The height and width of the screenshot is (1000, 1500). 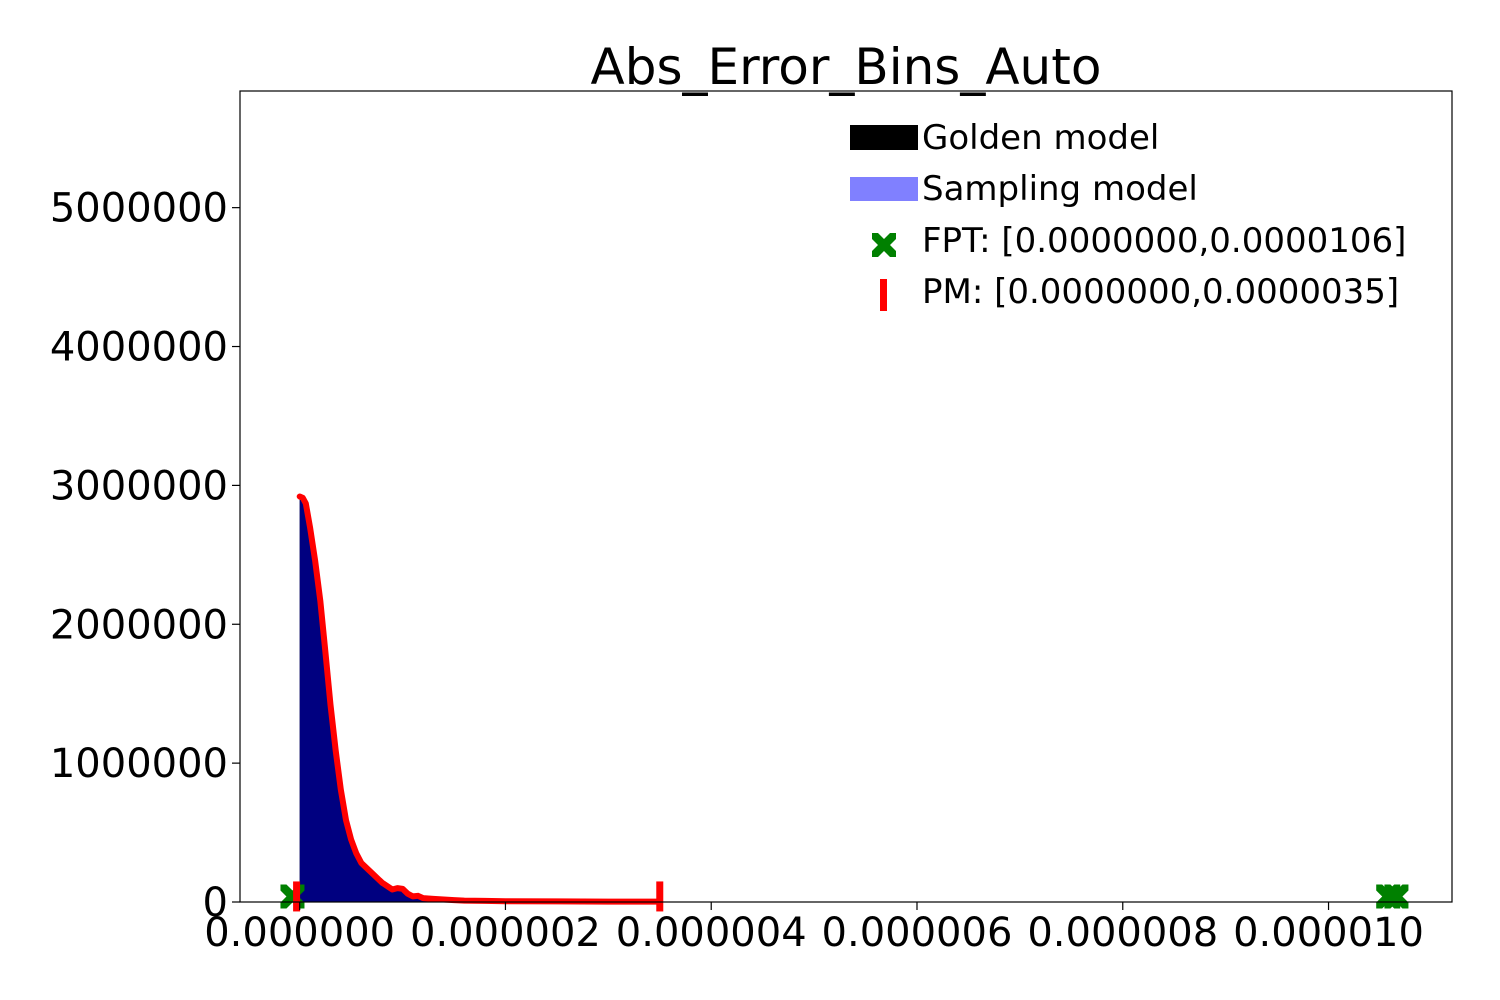 What do you see at coordinates (1328, 933) in the screenshot?
I see `x-tick-label: 0.000010` at bounding box center [1328, 933].